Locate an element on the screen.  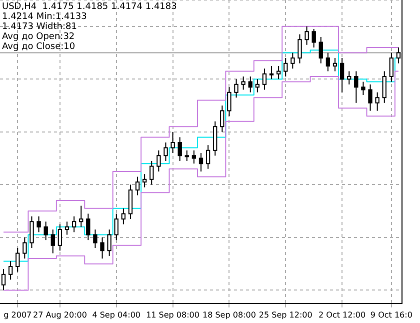
x-tick-label: g 2007 is located at coordinates (18, 315).